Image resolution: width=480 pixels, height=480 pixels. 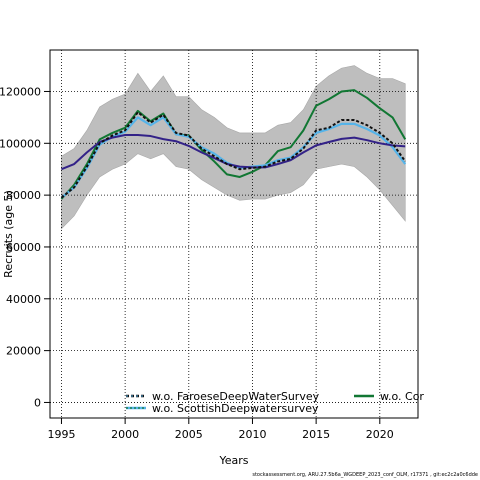 I want to click on x-tick-label: 2005, so click(x=189, y=434).